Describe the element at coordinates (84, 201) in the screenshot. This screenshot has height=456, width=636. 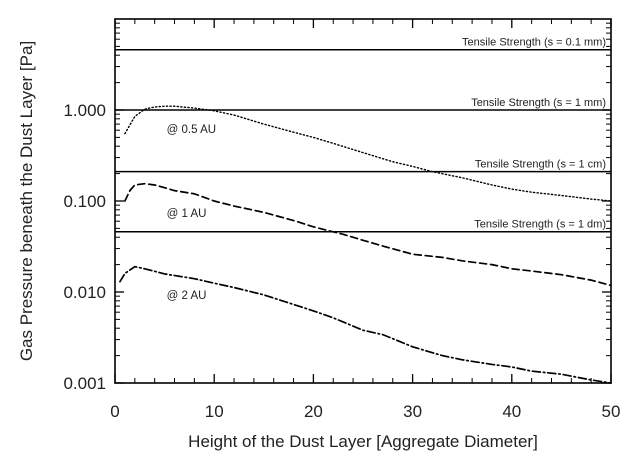
I see `y-tick-label: 0.100` at that location.